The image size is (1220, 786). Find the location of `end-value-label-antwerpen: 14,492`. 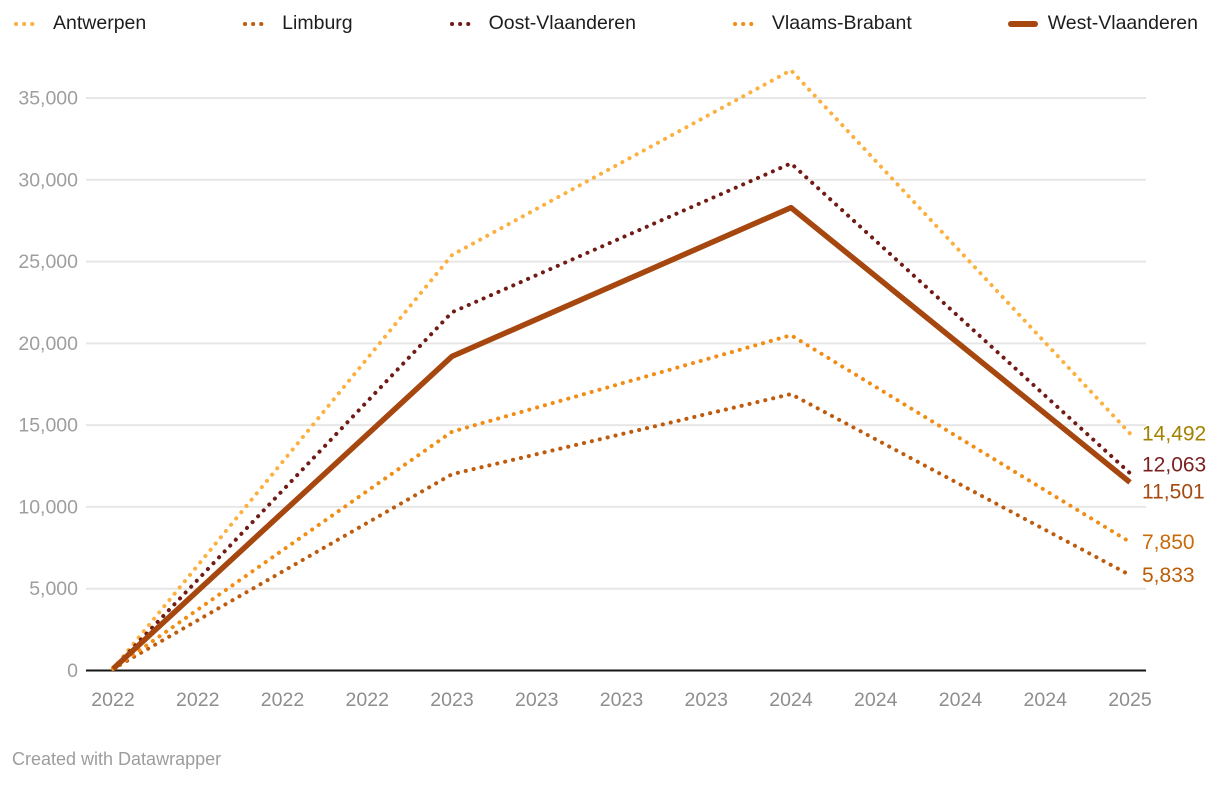

end-value-label-antwerpen: 14,492 is located at coordinates (1174, 433).